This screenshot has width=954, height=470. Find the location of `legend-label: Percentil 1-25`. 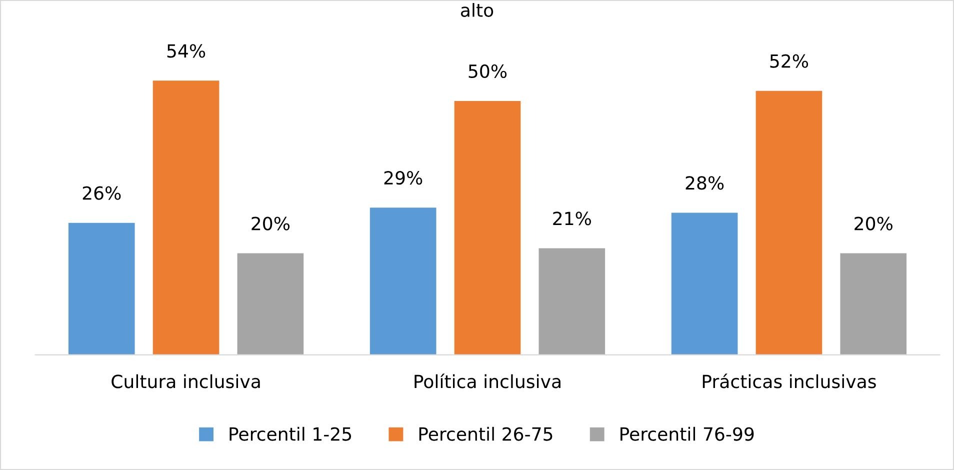

legend-label: Percentil 1-25 is located at coordinates (291, 433).